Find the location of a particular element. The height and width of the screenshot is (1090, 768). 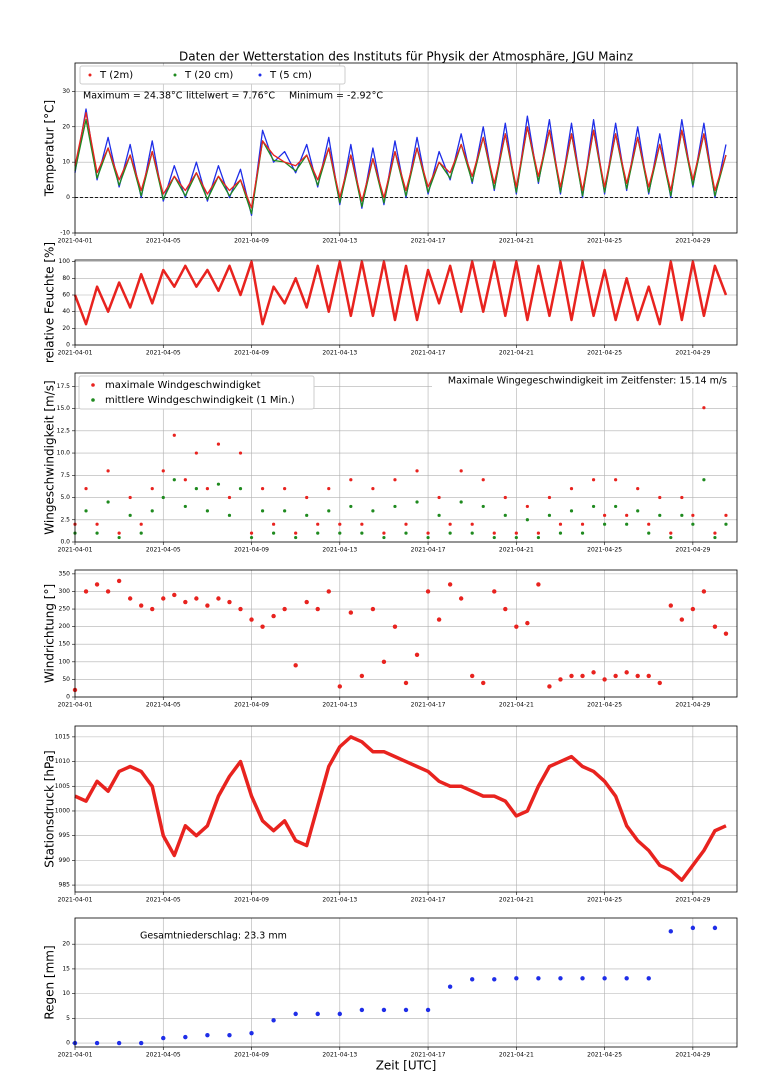

x-tick-label: 2021-04-01 is located at coordinates (75, 241).